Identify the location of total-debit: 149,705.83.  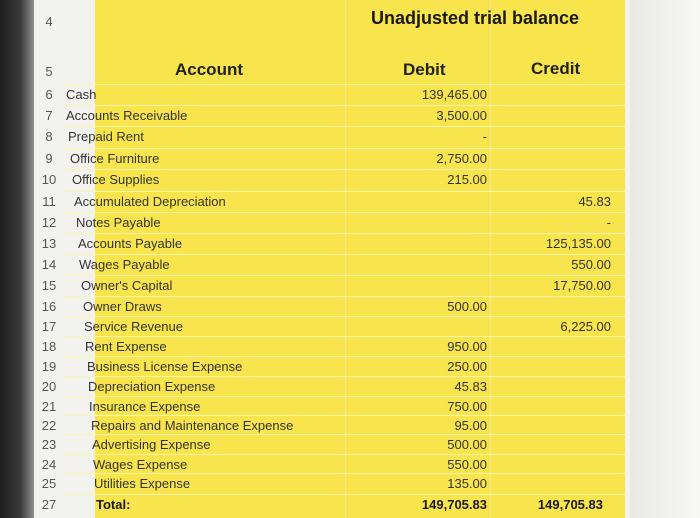
(454, 504).